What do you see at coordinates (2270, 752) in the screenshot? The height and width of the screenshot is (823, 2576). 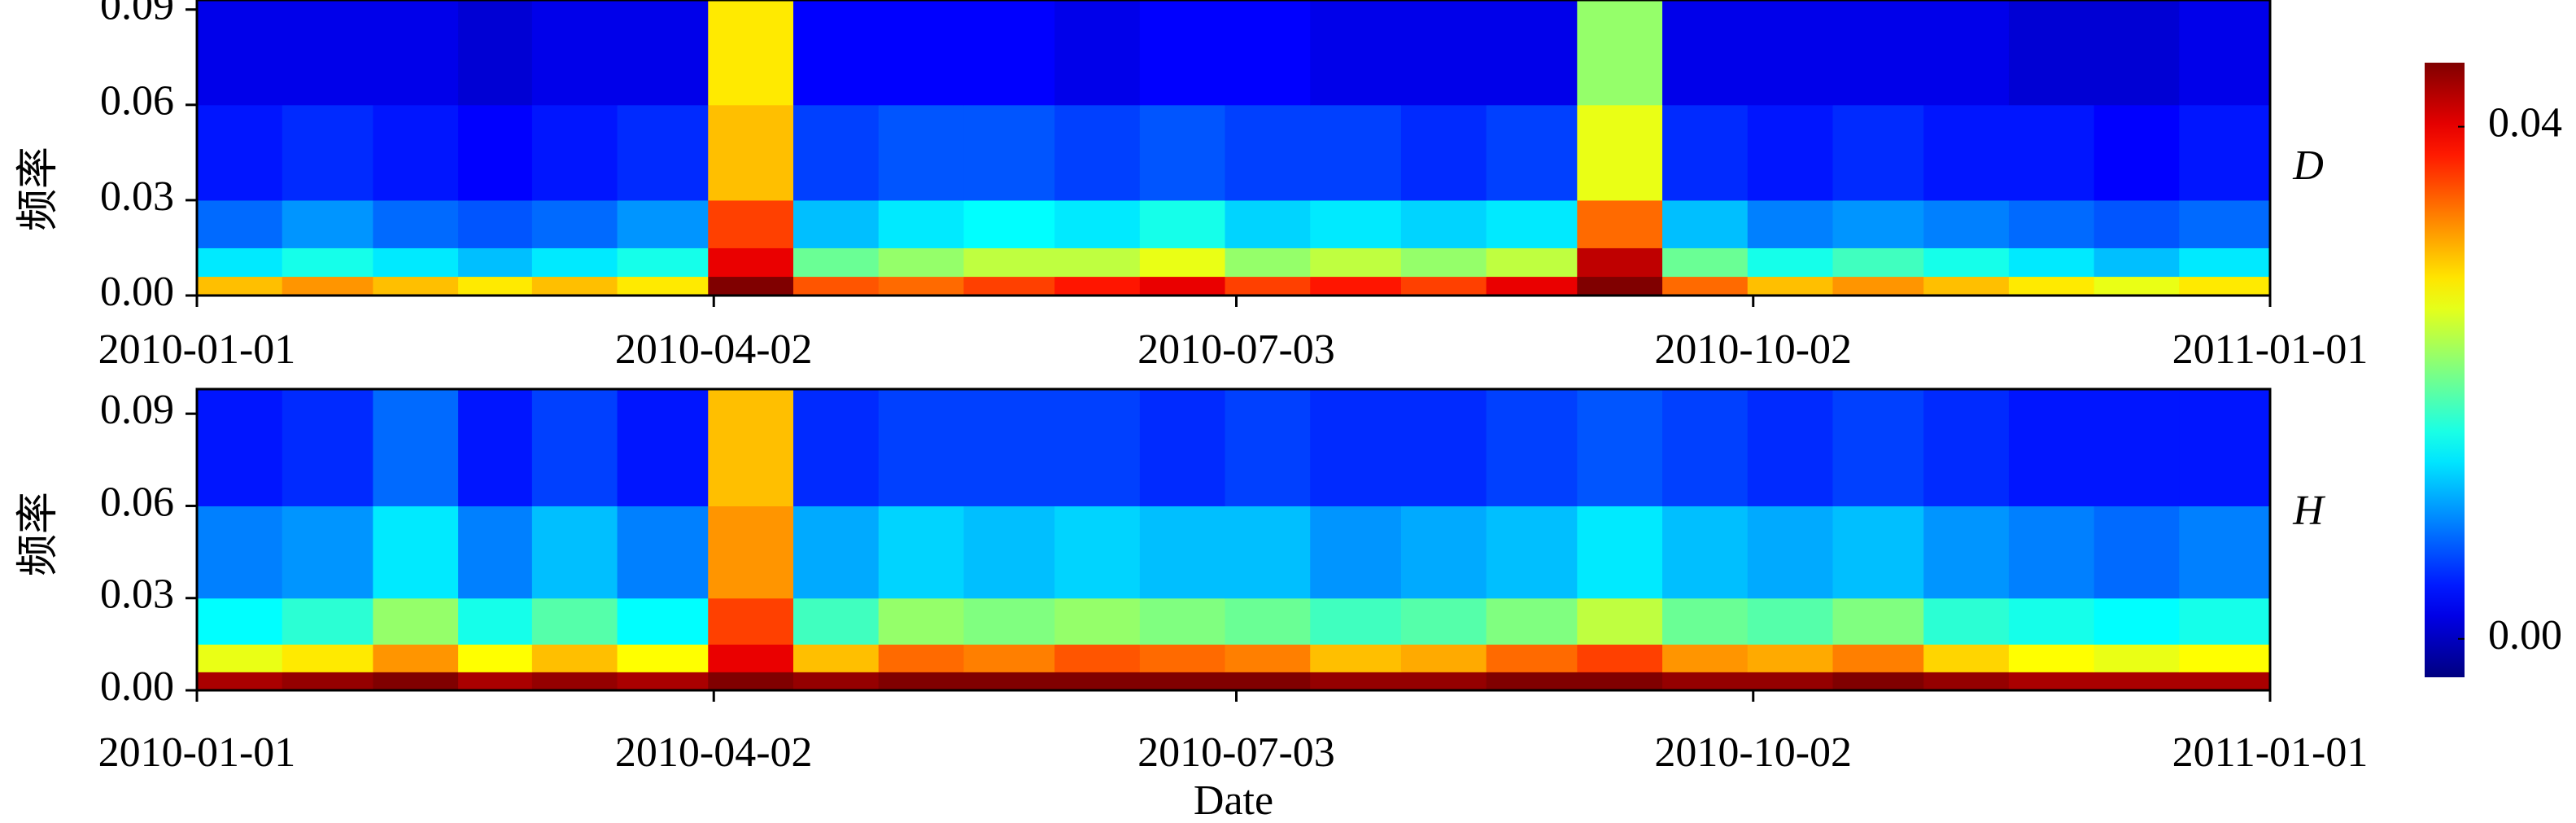 I see `x-tick-label: 2011-01-01` at bounding box center [2270, 752].